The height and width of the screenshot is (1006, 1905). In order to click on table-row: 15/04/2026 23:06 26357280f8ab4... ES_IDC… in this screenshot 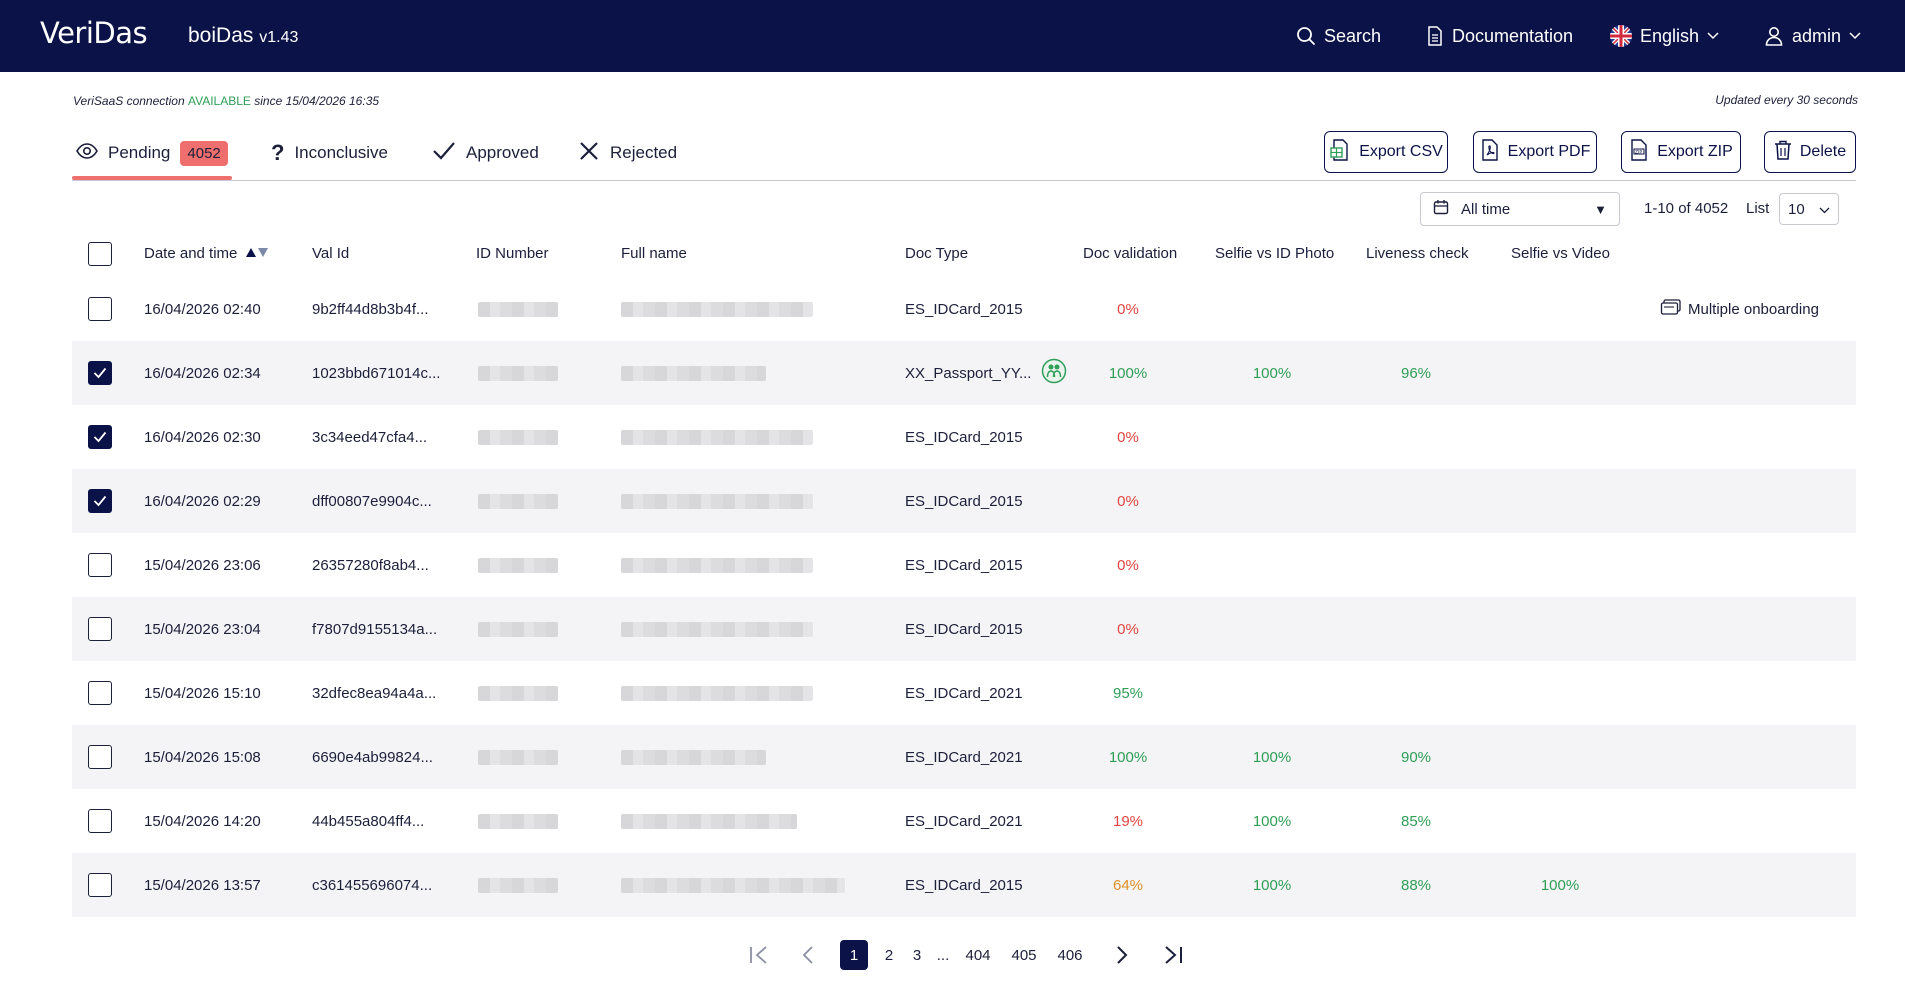, I will do `click(964, 565)`.